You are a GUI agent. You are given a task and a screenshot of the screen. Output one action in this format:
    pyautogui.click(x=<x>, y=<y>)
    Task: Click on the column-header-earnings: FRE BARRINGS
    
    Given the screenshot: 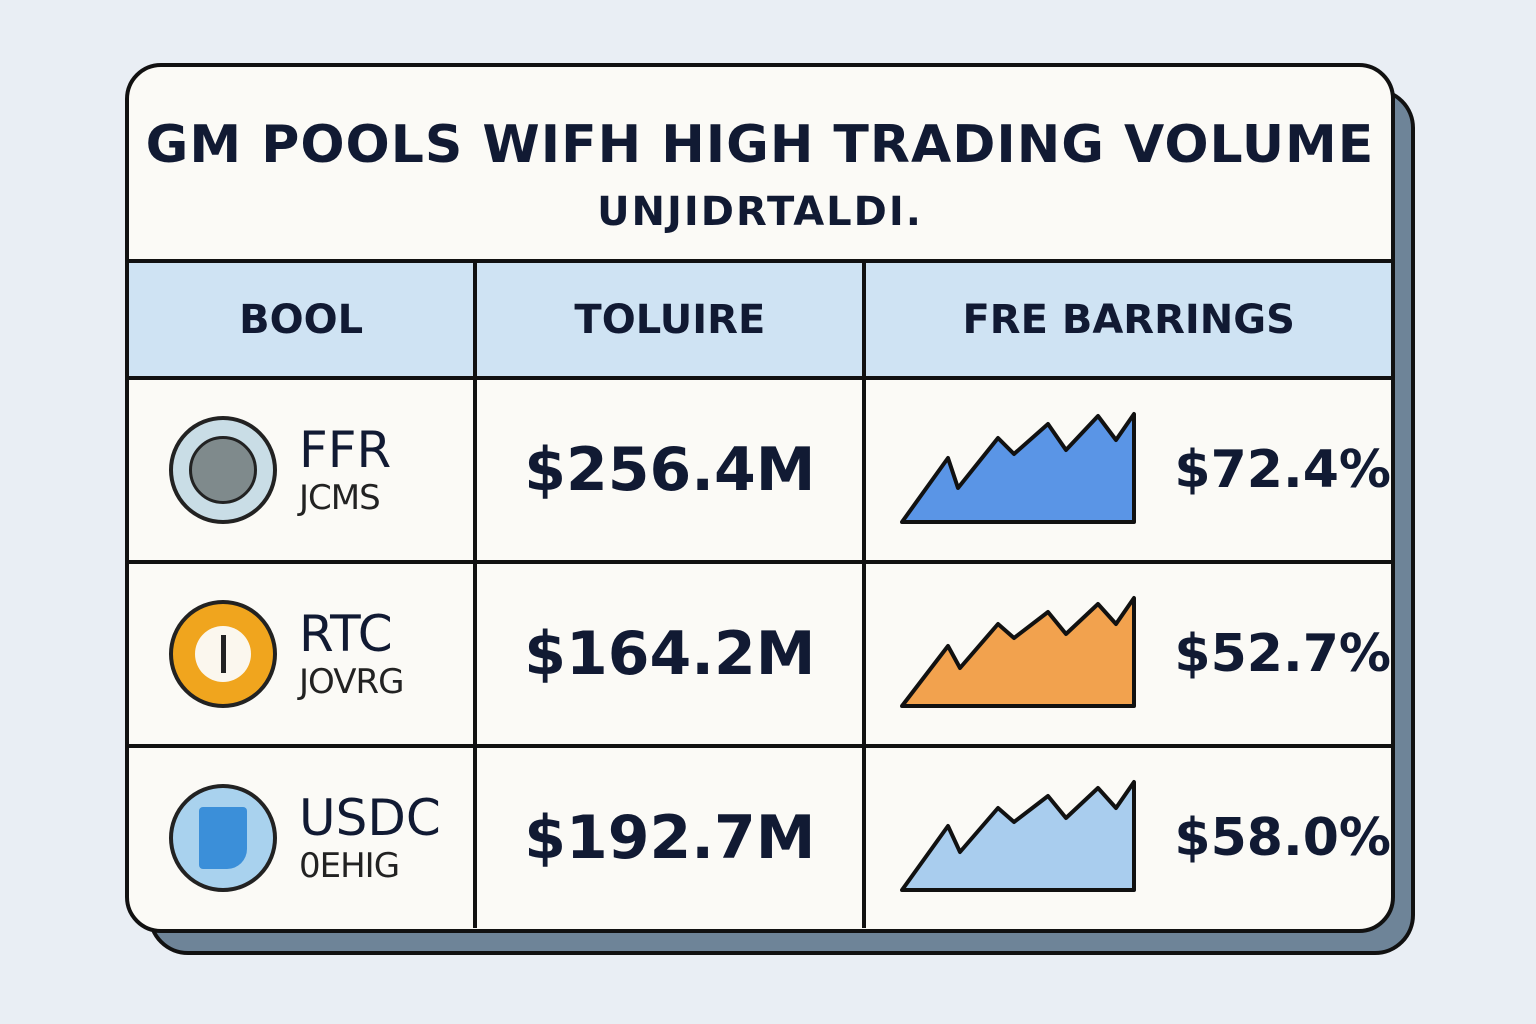 What is the action you would take?
    pyautogui.click(x=1126, y=319)
    